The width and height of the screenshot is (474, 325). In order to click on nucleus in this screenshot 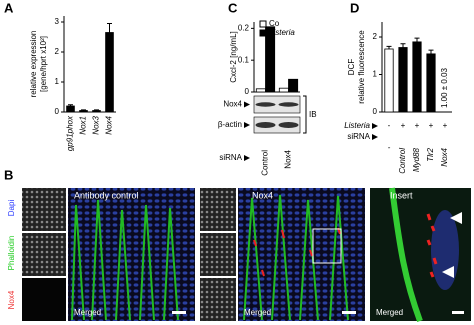, I will do `click(445, 250)`.